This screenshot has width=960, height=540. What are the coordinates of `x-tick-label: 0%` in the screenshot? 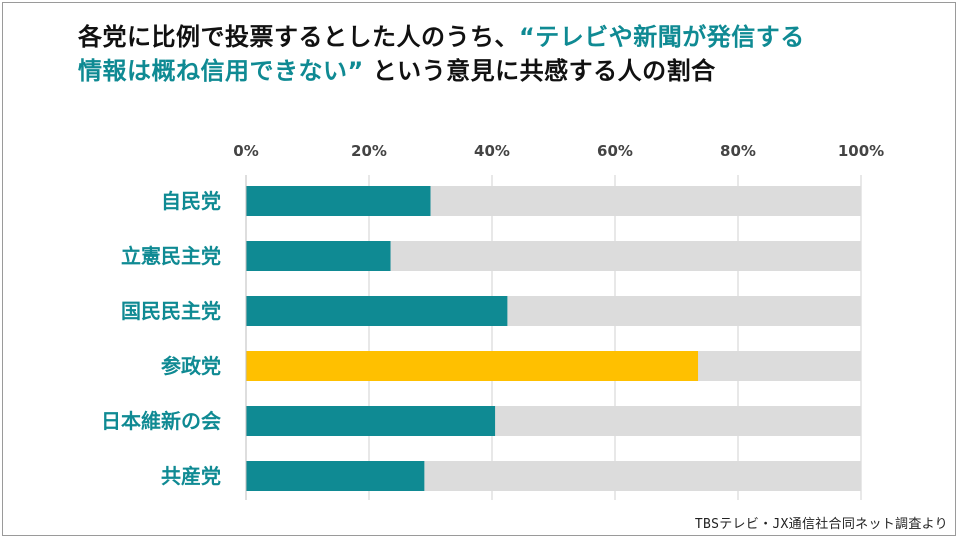 It's located at (245, 151).